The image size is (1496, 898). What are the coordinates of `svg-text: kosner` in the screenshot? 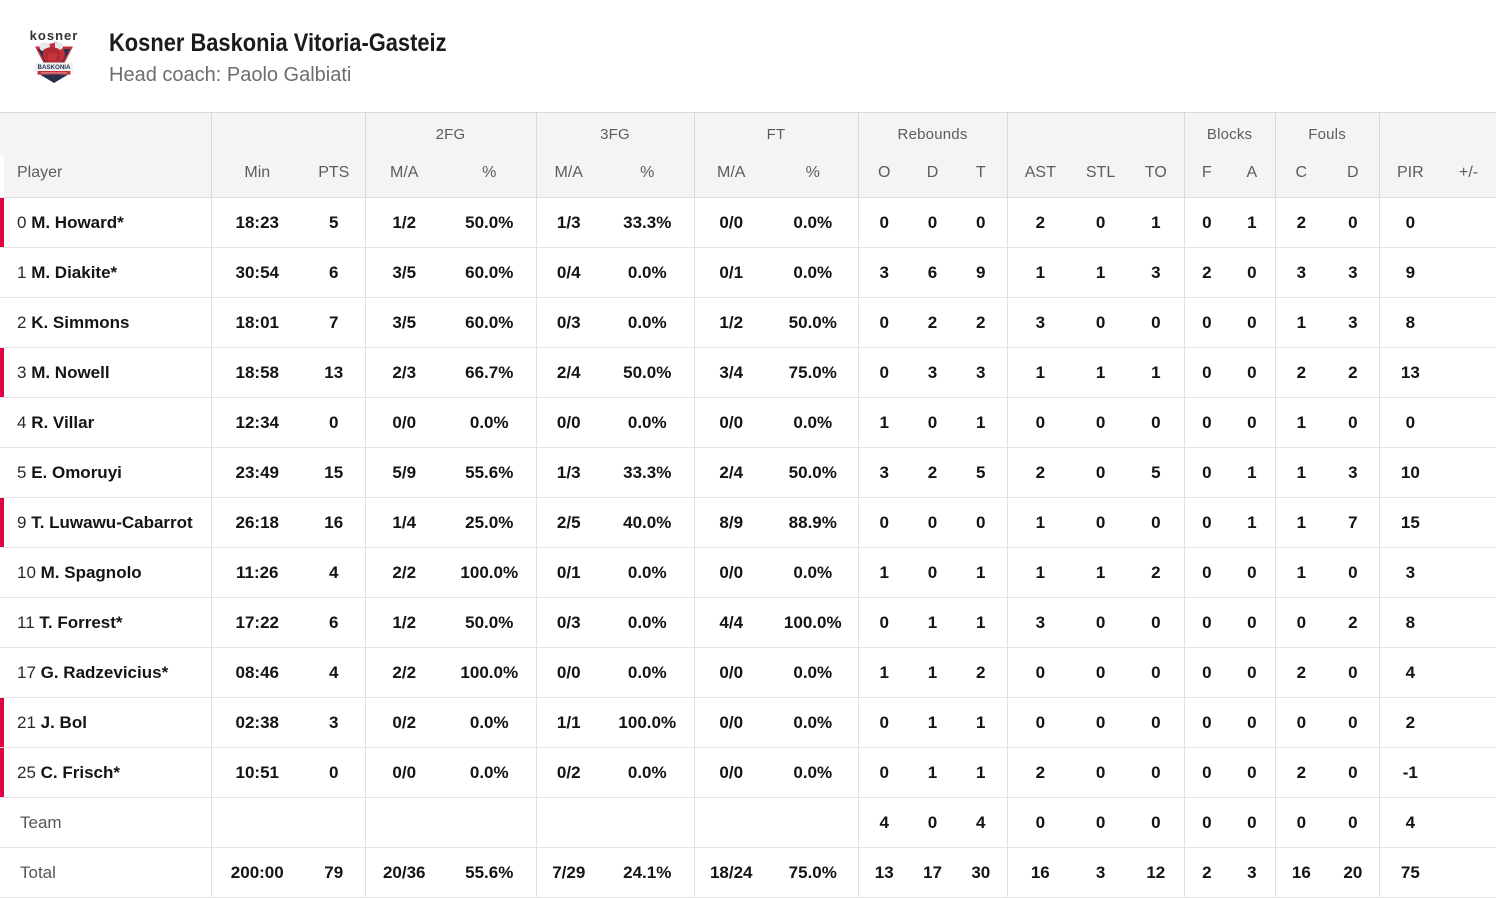 It's located at (54, 35).